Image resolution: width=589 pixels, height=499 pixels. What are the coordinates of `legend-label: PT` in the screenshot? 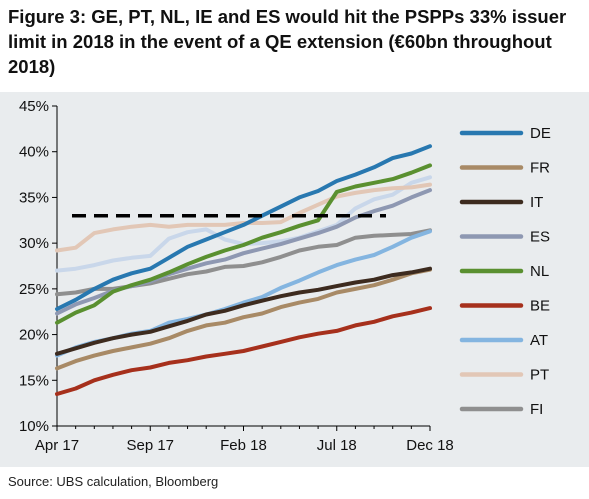 It's located at (539, 375).